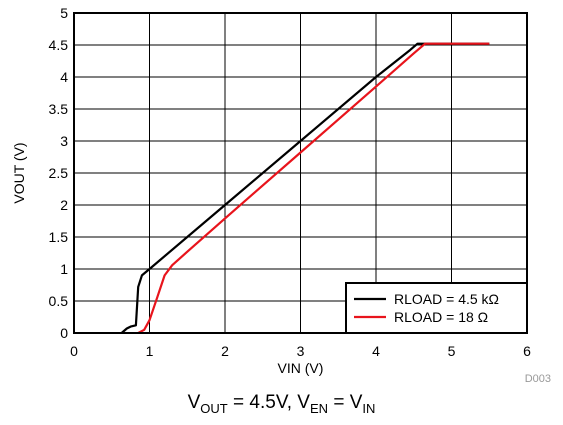  Describe the element at coordinates (301, 368) in the screenshot. I see `x-axis-title: VIN (V)` at that location.